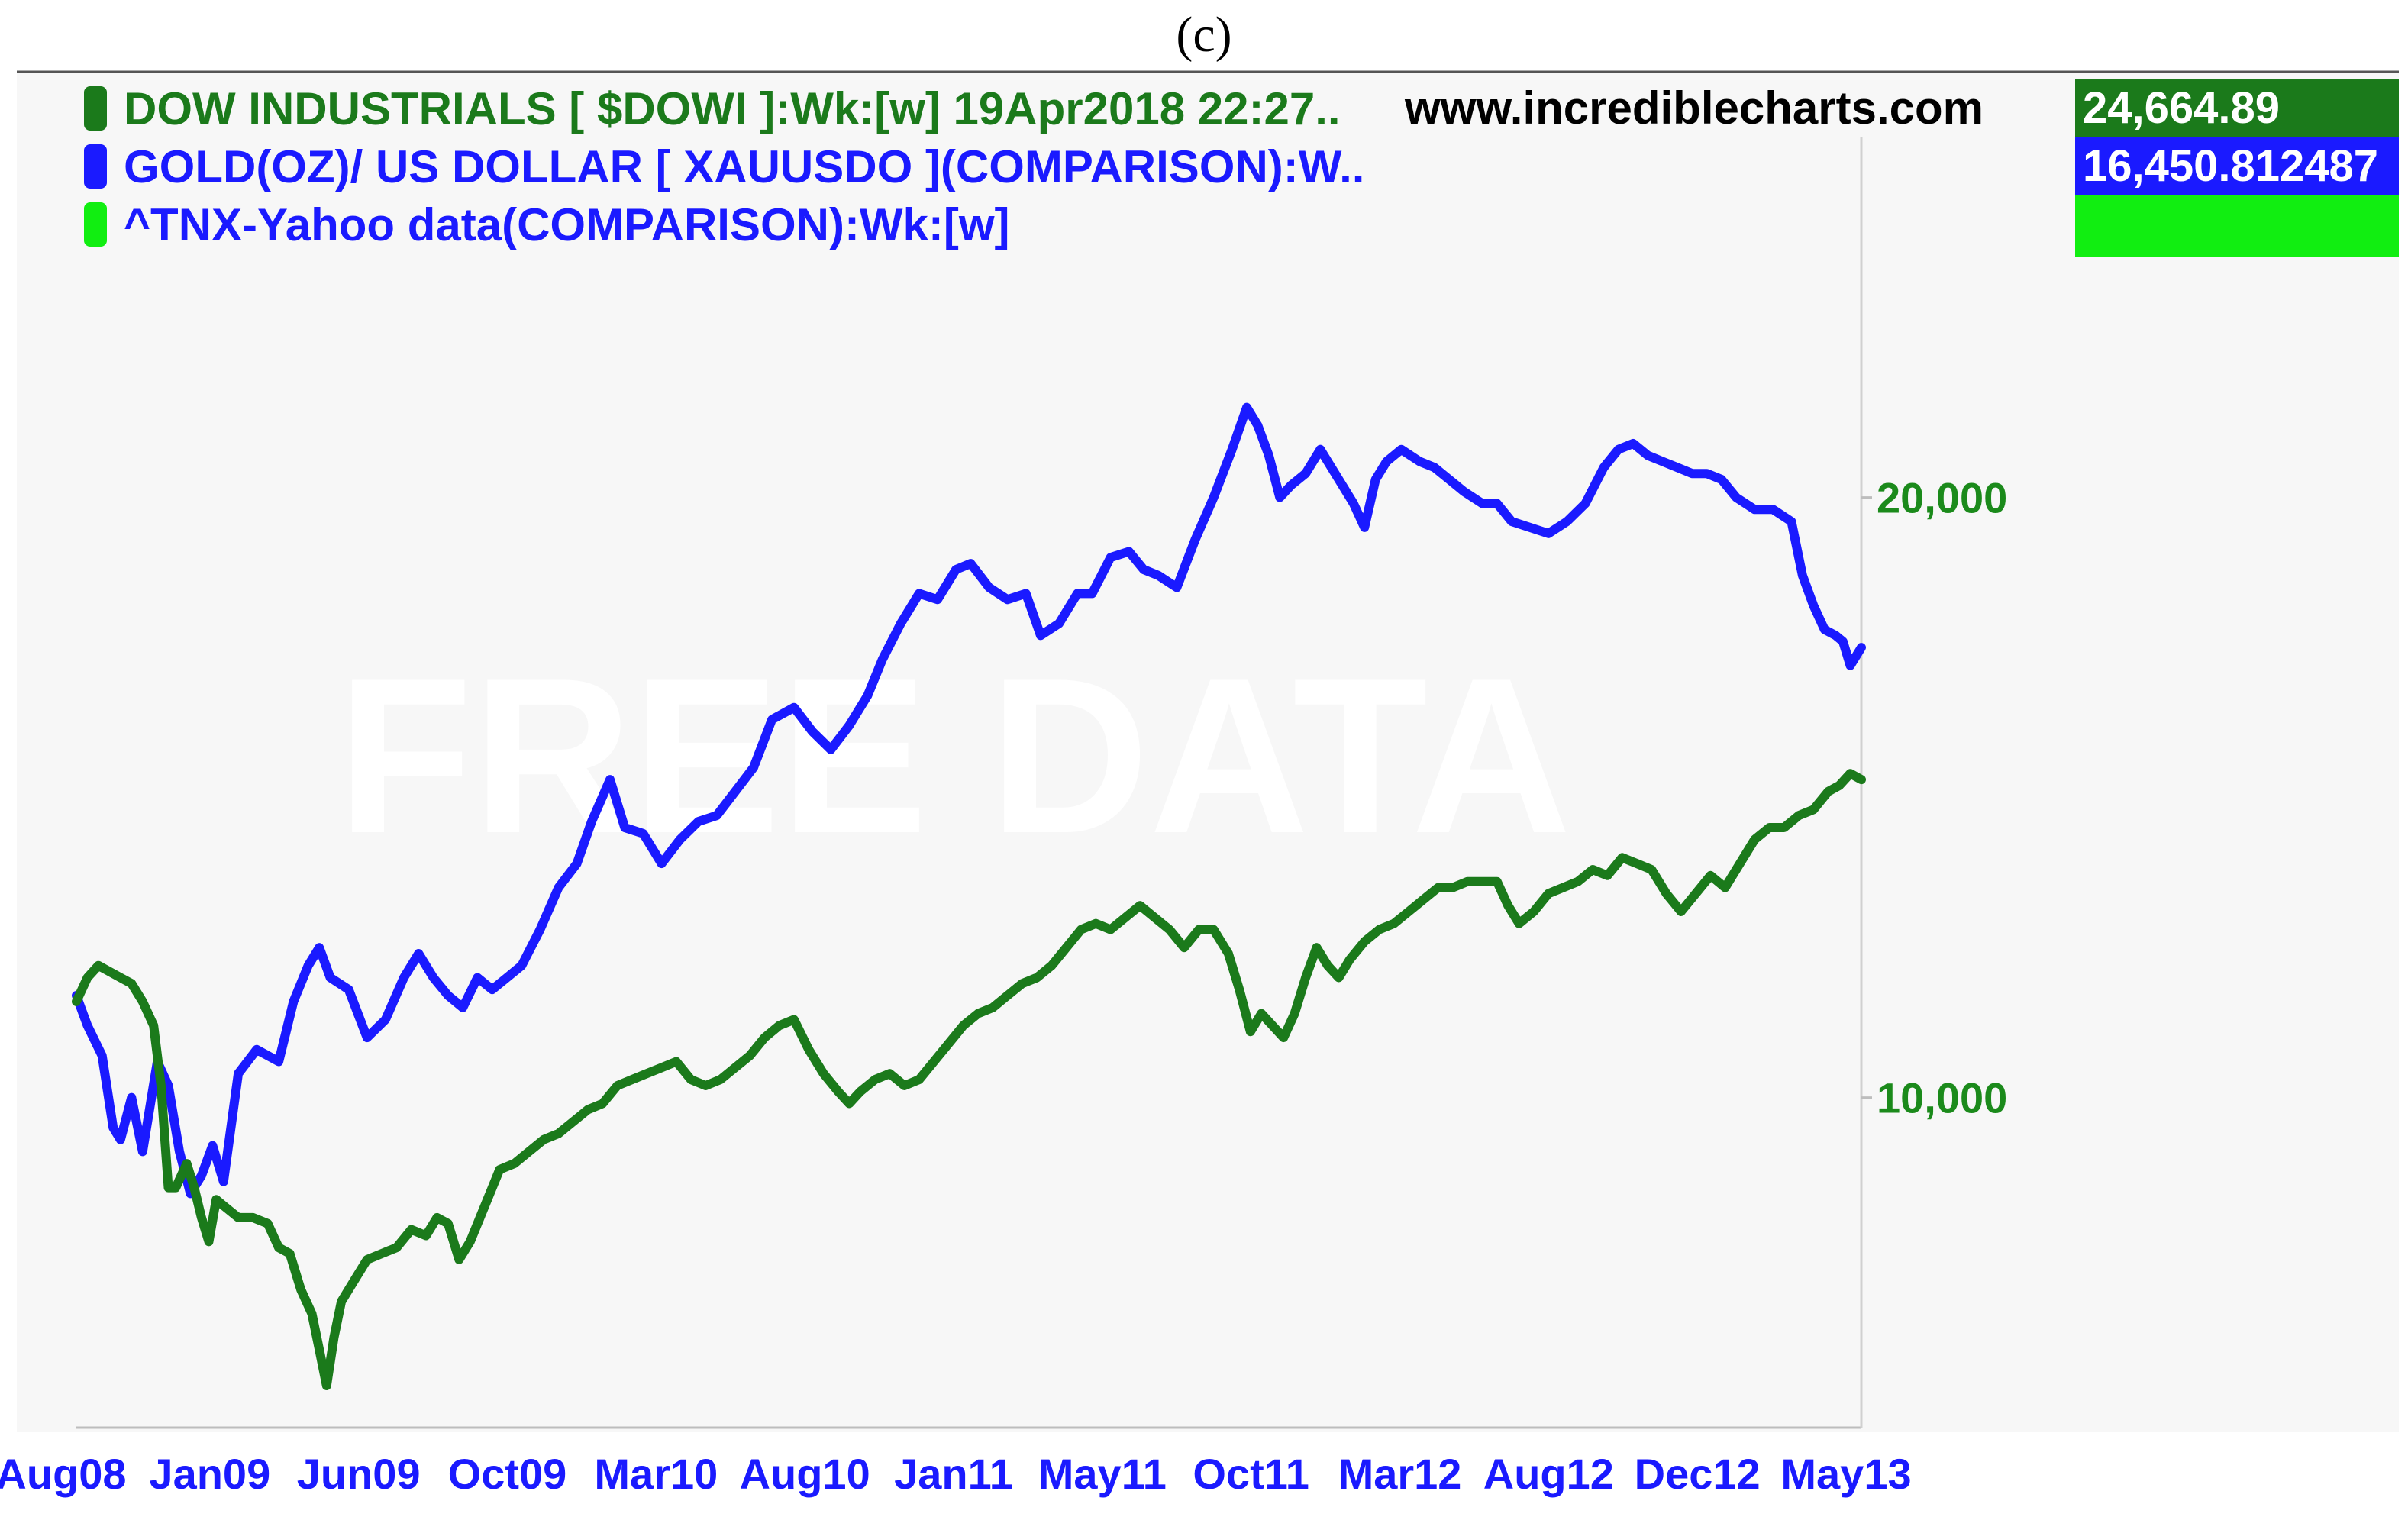  I want to click on x-tick-label: Jan11, so click(953, 1474).